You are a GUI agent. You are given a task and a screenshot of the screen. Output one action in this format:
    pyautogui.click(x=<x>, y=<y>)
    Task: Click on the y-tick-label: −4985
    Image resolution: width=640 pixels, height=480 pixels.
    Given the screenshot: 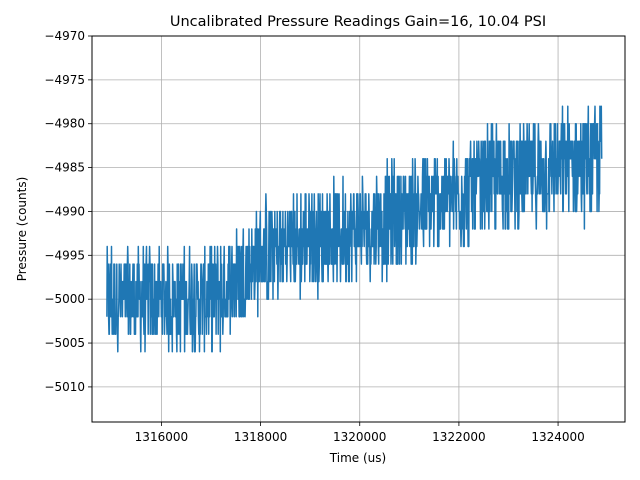 What is the action you would take?
    pyautogui.click(x=64, y=168)
    